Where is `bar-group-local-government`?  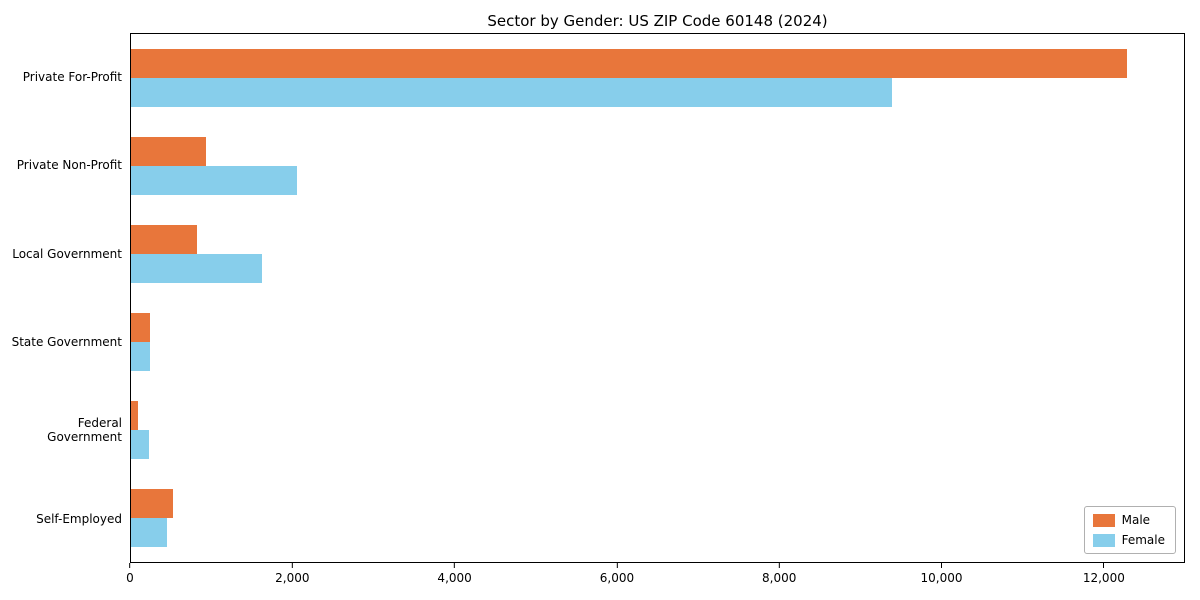
bar-group-local-government is located at coordinates (657, 254).